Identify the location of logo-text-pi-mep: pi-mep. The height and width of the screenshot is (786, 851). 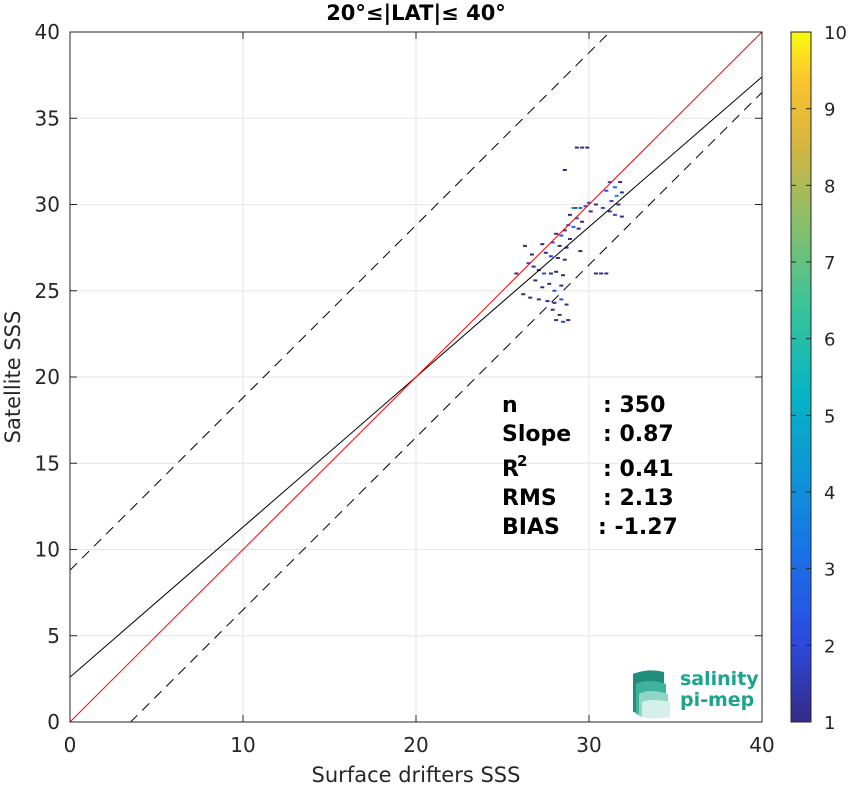
(717, 700).